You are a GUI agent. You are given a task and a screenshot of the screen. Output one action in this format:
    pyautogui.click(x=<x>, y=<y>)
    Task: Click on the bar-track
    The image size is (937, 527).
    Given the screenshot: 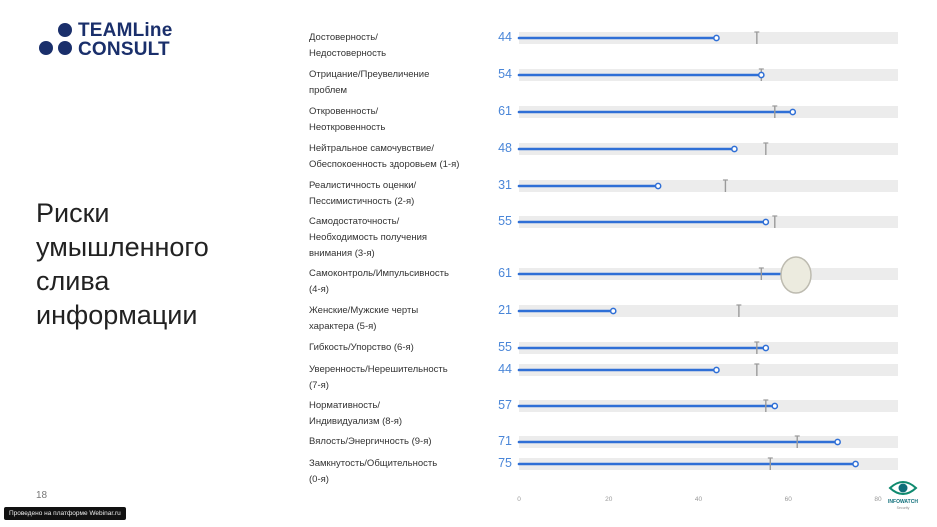 What is the action you would take?
    pyautogui.click(x=708, y=186)
    